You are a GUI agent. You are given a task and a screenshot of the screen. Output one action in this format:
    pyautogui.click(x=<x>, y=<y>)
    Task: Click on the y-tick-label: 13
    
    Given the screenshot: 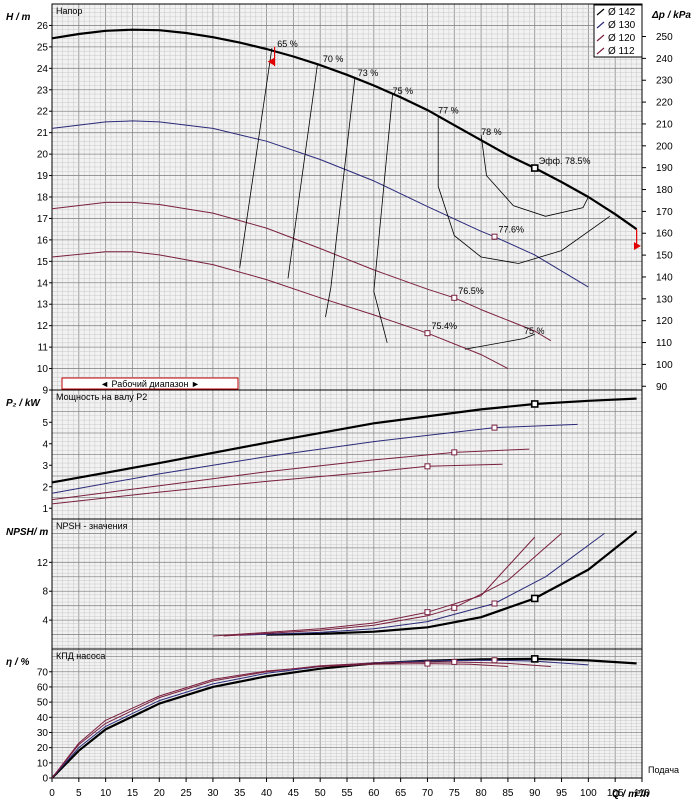 What is the action you would take?
    pyautogui.click(x=43, y=305)
    